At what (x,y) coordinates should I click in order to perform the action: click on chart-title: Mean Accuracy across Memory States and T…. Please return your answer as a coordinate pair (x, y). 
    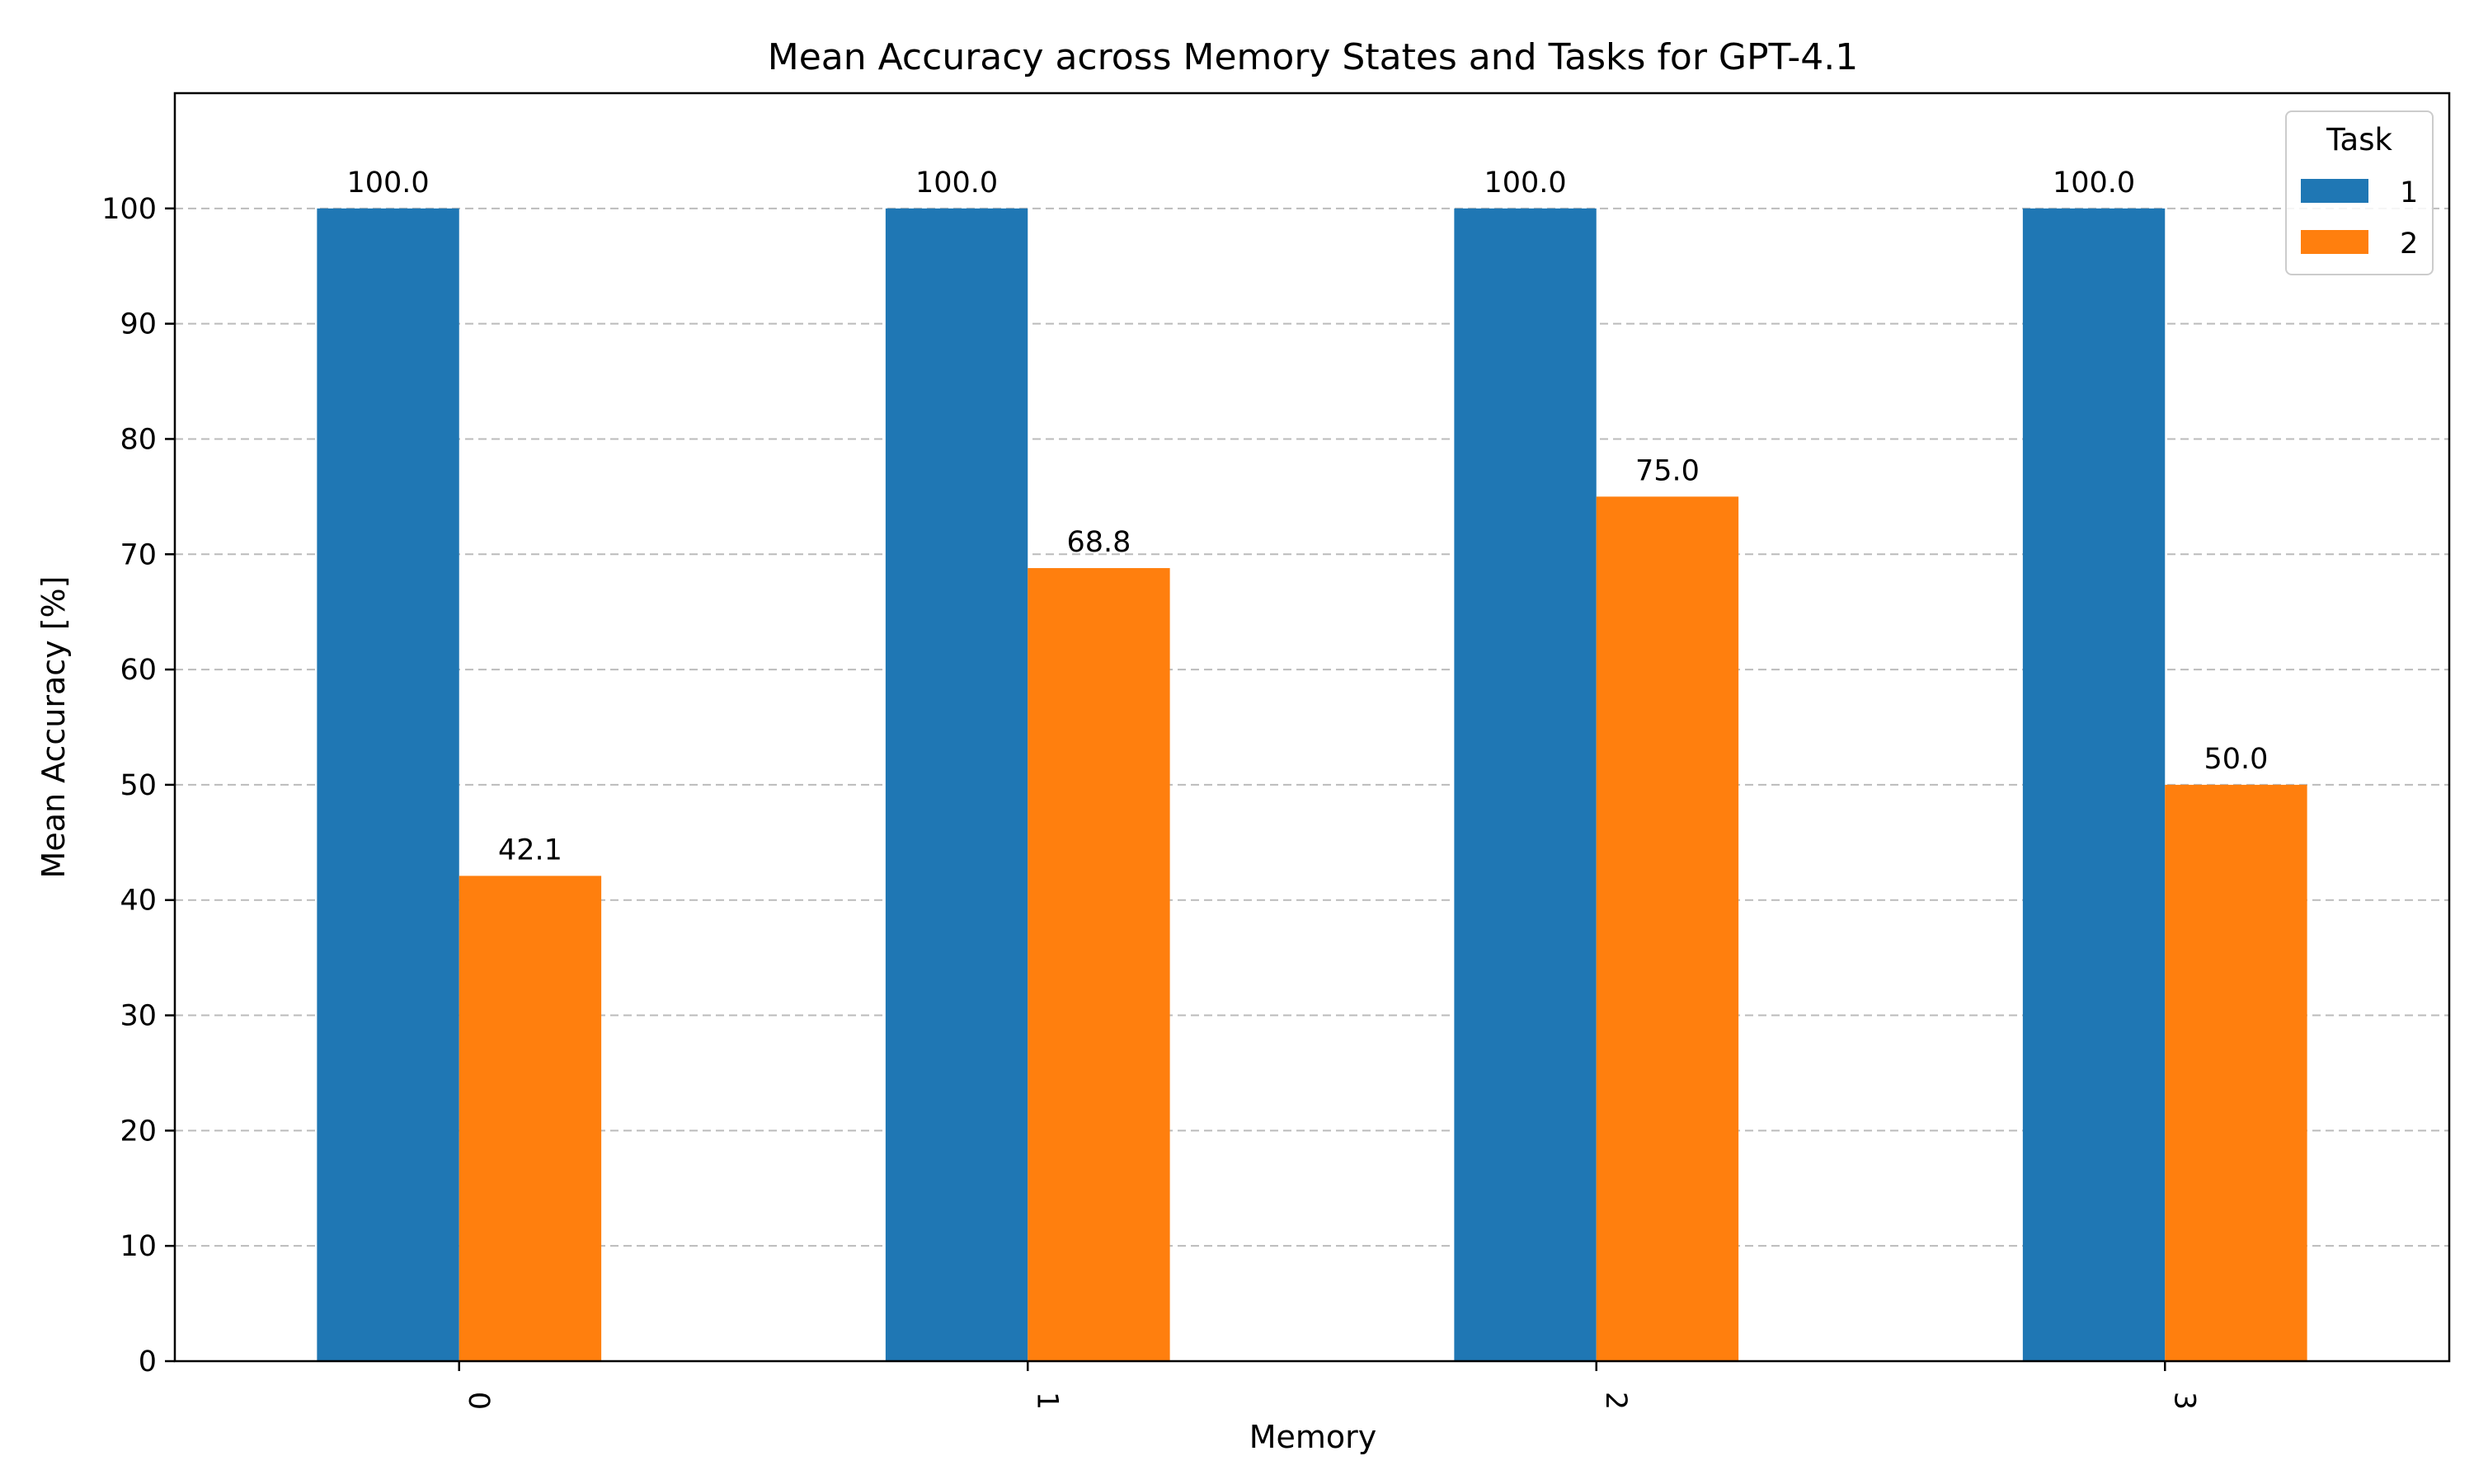
    Looking at the image, I should click on (1313, 57).